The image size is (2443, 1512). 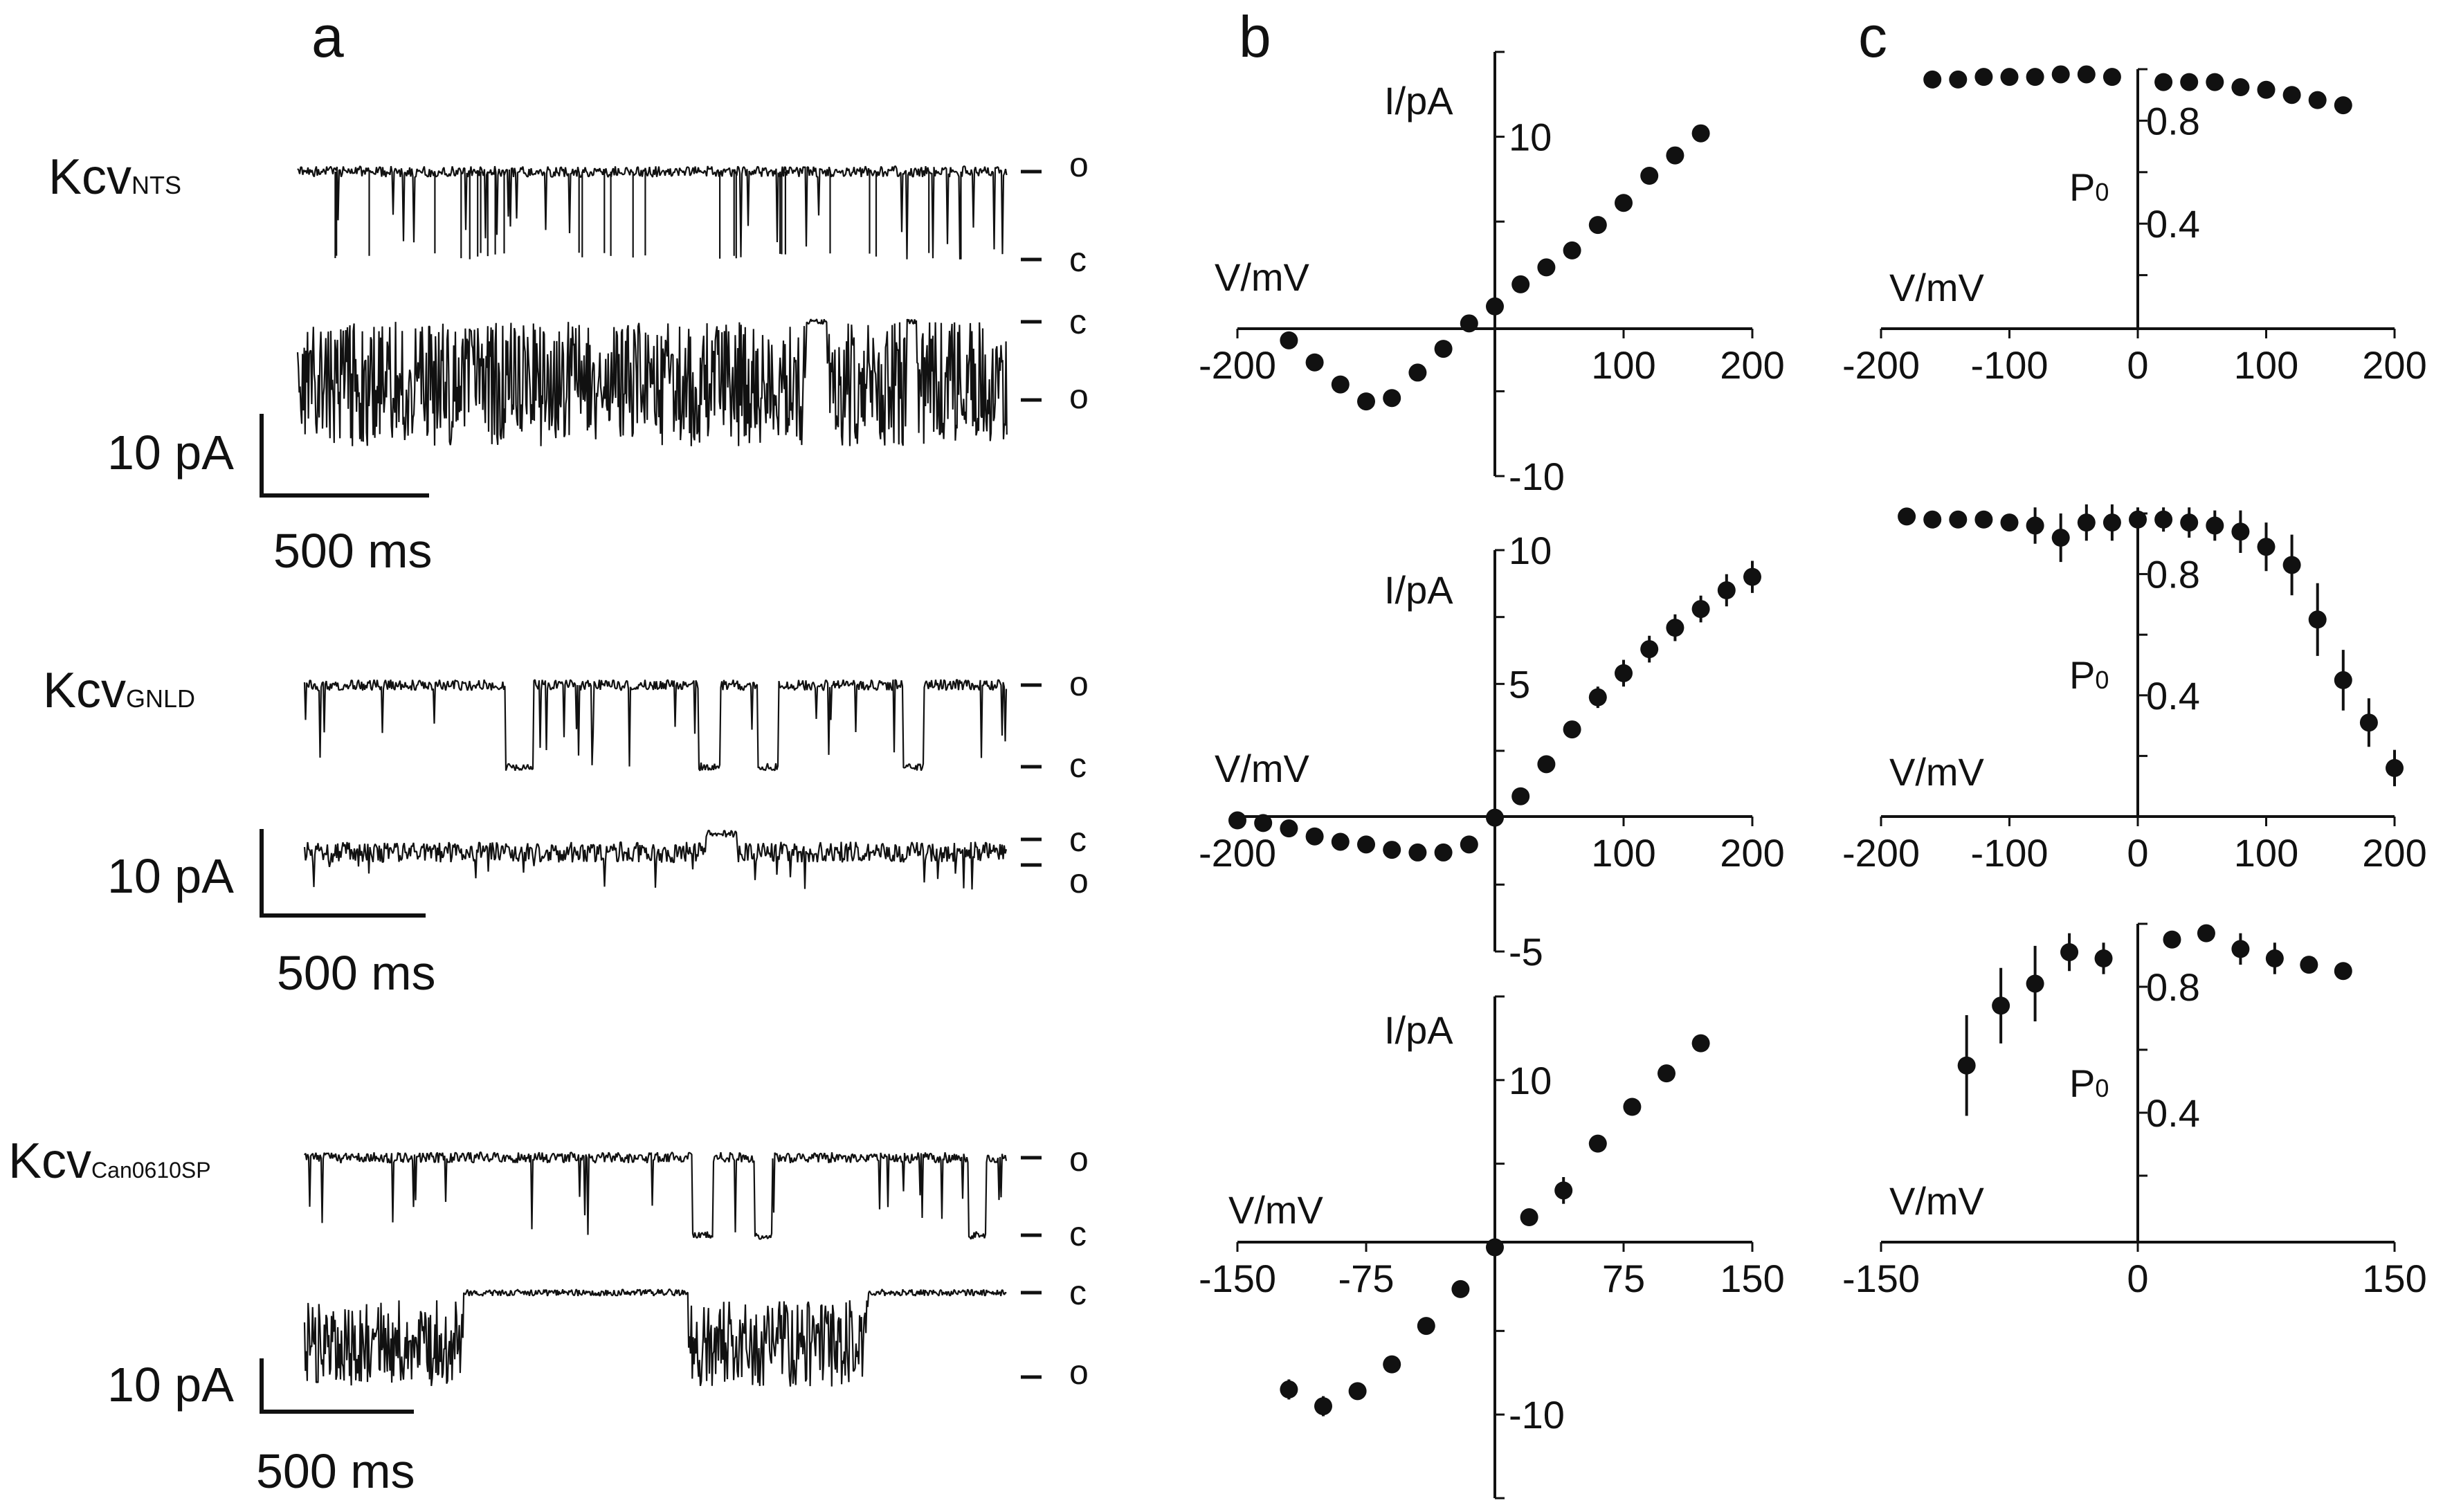 What do you see at coordinates (356, 973) in the screenshot?
I see `scale-bar-time-label: 500 ms` at bounding box center [356, 973].